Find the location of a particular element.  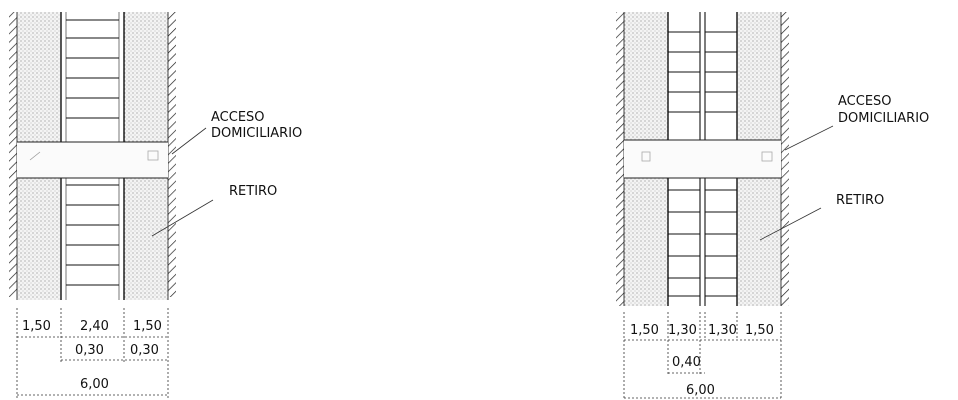

dim-curb-left: 0,30 is located at coordinates (89, 350).